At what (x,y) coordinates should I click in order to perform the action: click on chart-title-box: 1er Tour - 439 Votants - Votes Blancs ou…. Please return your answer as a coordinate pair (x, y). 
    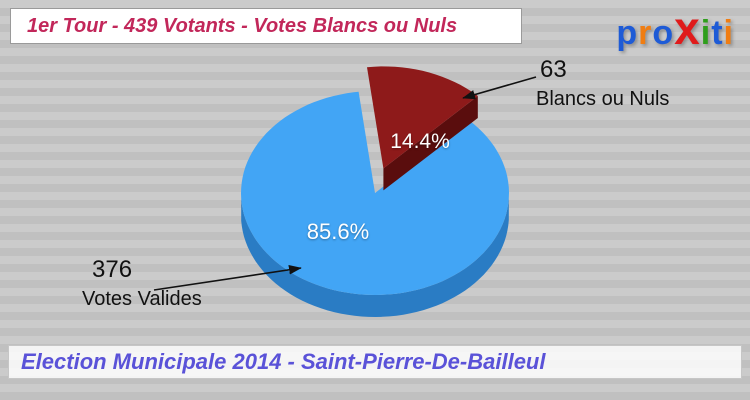
    Looking at the image, I should click on (266, 26).